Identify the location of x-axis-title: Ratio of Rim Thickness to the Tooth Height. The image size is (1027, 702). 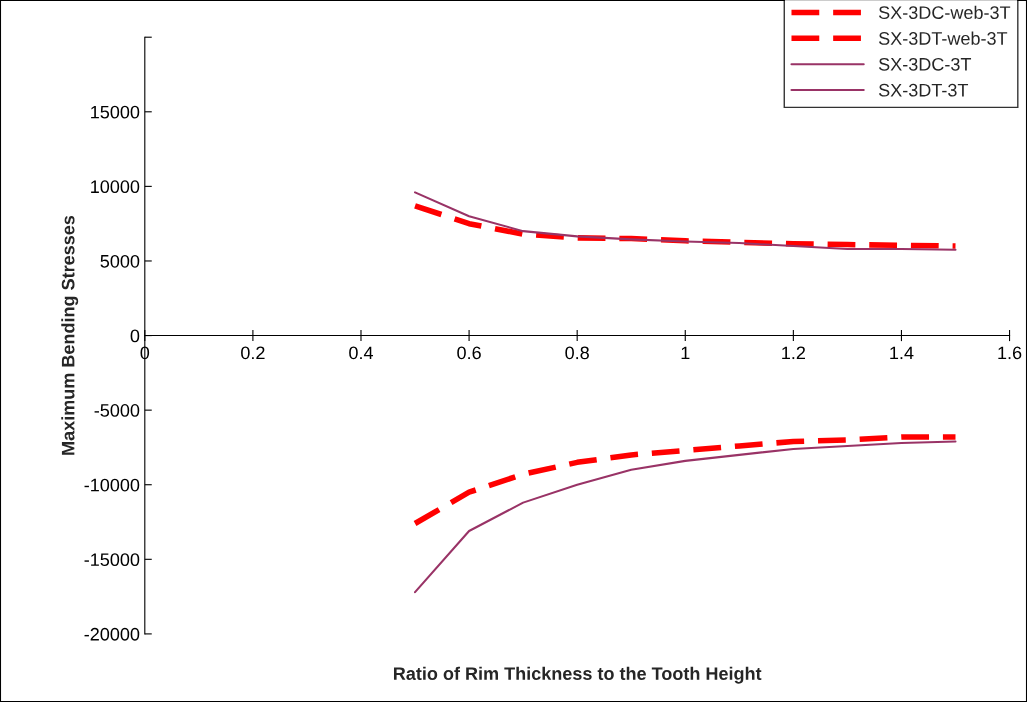
(577, 675).